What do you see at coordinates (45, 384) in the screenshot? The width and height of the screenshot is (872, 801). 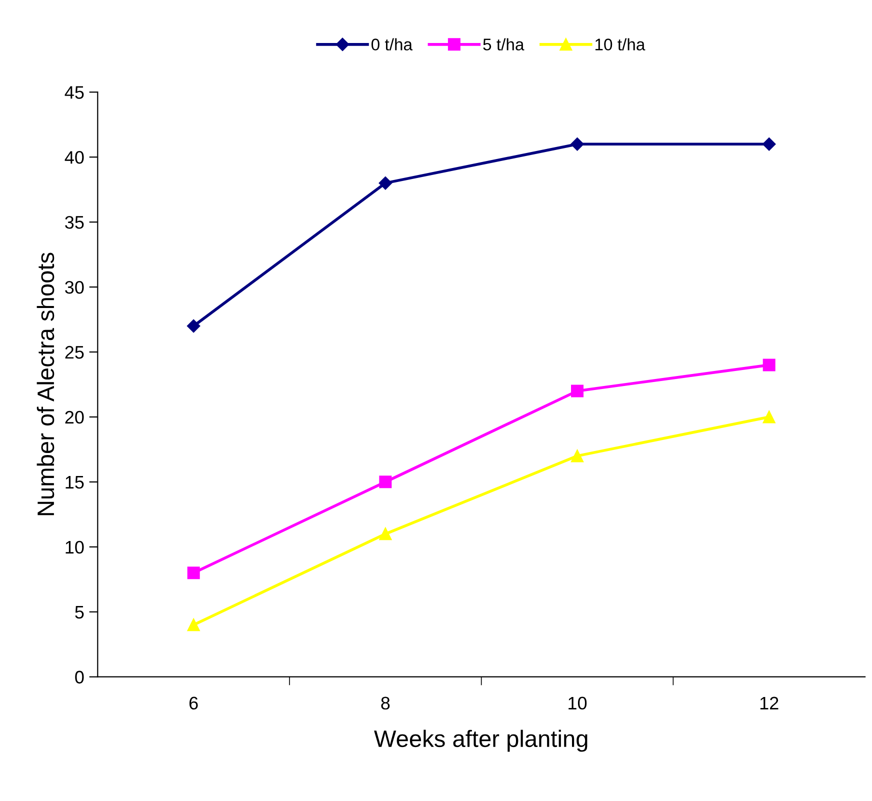 I see `y-axis-title: Number of Alectra shoots` at bounding box center [45, 384].